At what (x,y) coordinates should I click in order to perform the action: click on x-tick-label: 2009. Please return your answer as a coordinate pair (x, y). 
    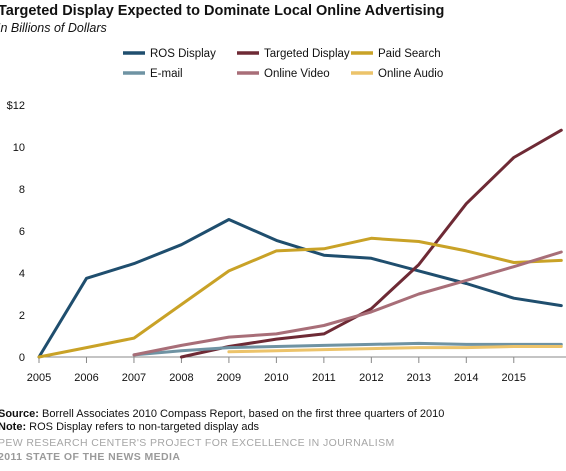
    Looking at the image, I should click on (229, 378).